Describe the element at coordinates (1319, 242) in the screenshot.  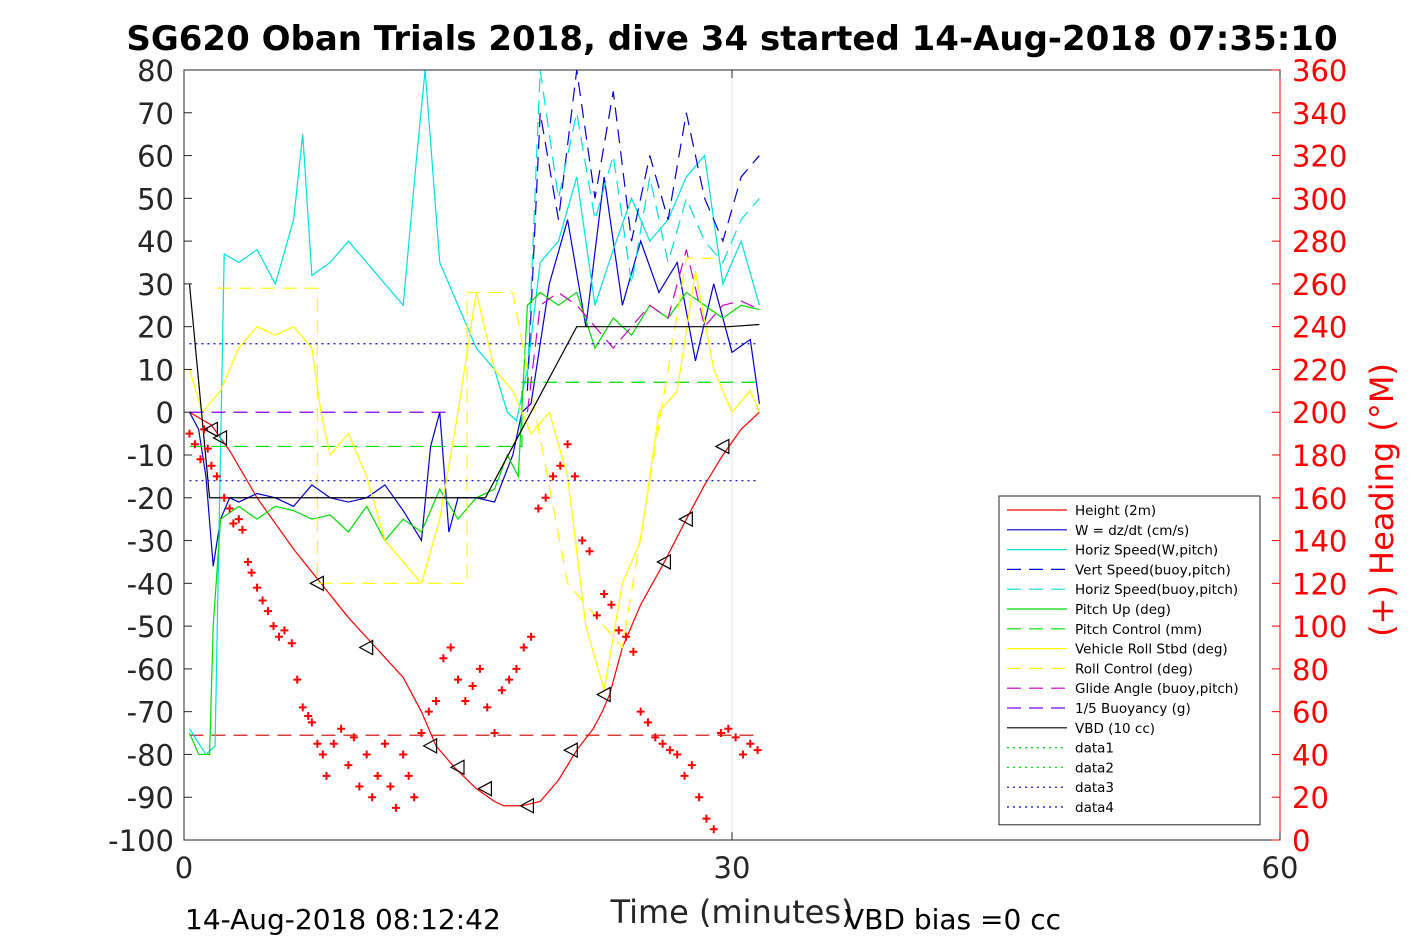
I see `y2-tick-label: 280` at that location.